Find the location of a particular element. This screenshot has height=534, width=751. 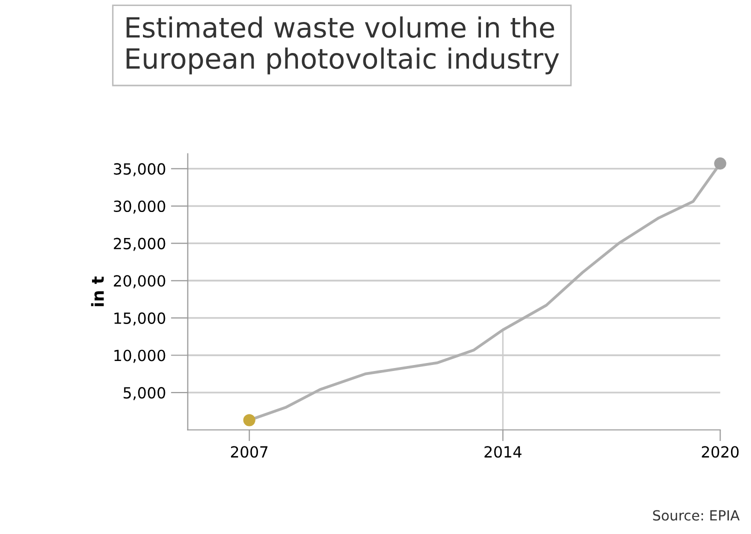

y-tick-label: 15,000 is located at coordinates (140, 319).